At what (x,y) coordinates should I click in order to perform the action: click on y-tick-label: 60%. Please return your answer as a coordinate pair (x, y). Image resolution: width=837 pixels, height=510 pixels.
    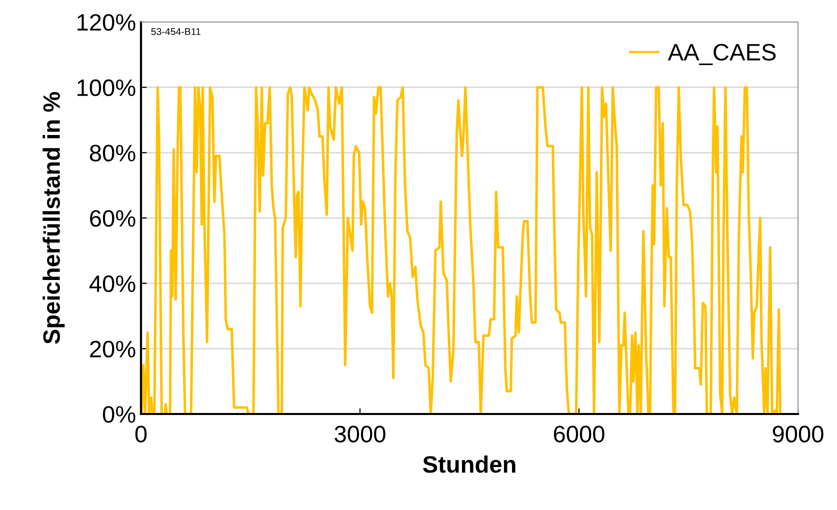
    Looking at the image, I should click on (113, 218).